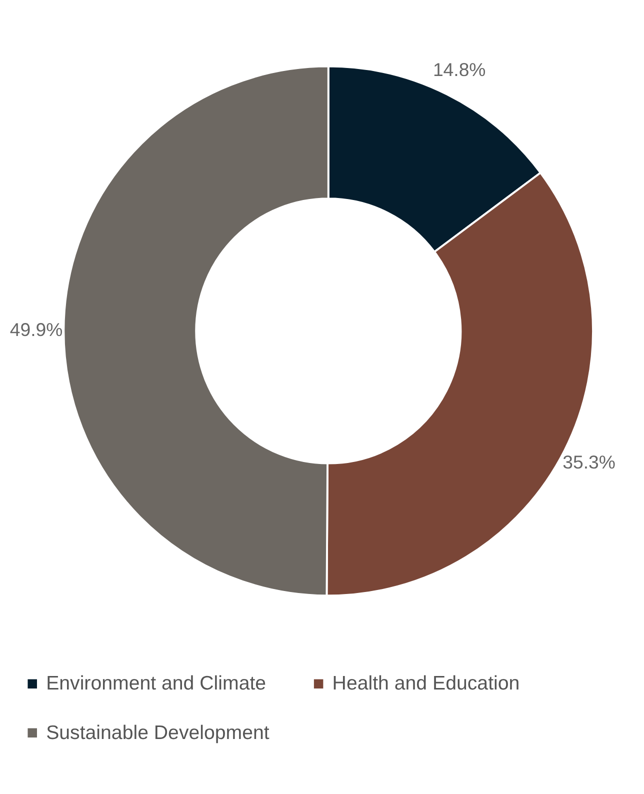  I want to click on legend-label: Health and Education, so click(426, 683).